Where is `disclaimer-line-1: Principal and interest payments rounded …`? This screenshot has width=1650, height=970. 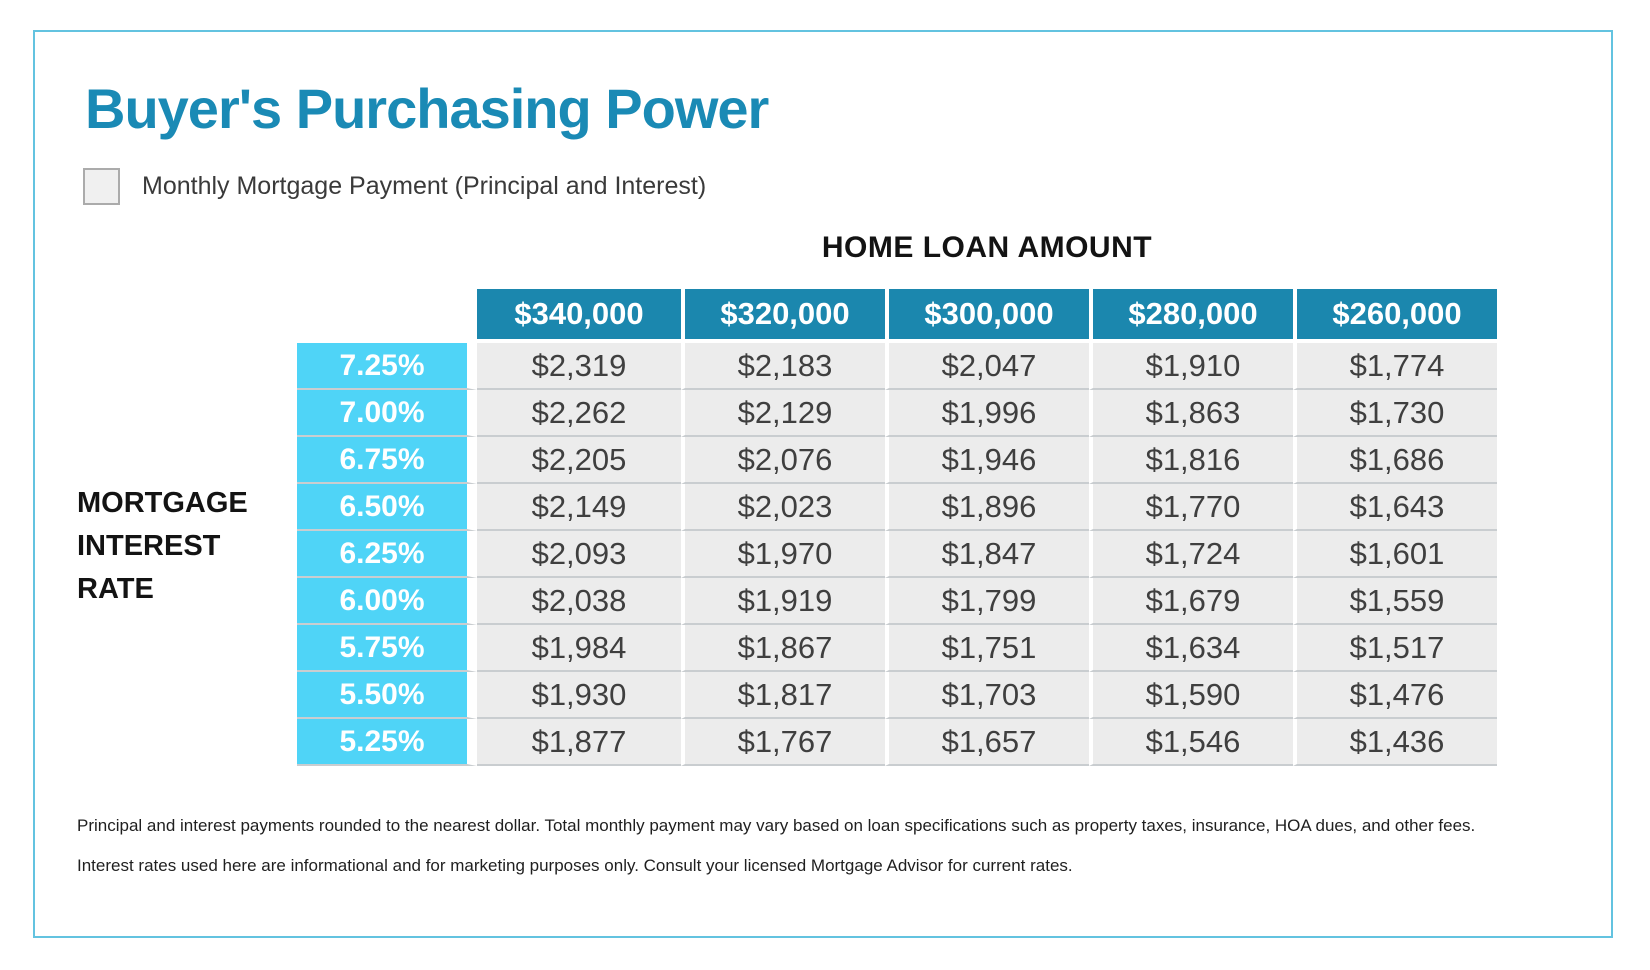 disclaimer-line-1: Principal and interest payments rounded … is located at coordinates (776, 825).